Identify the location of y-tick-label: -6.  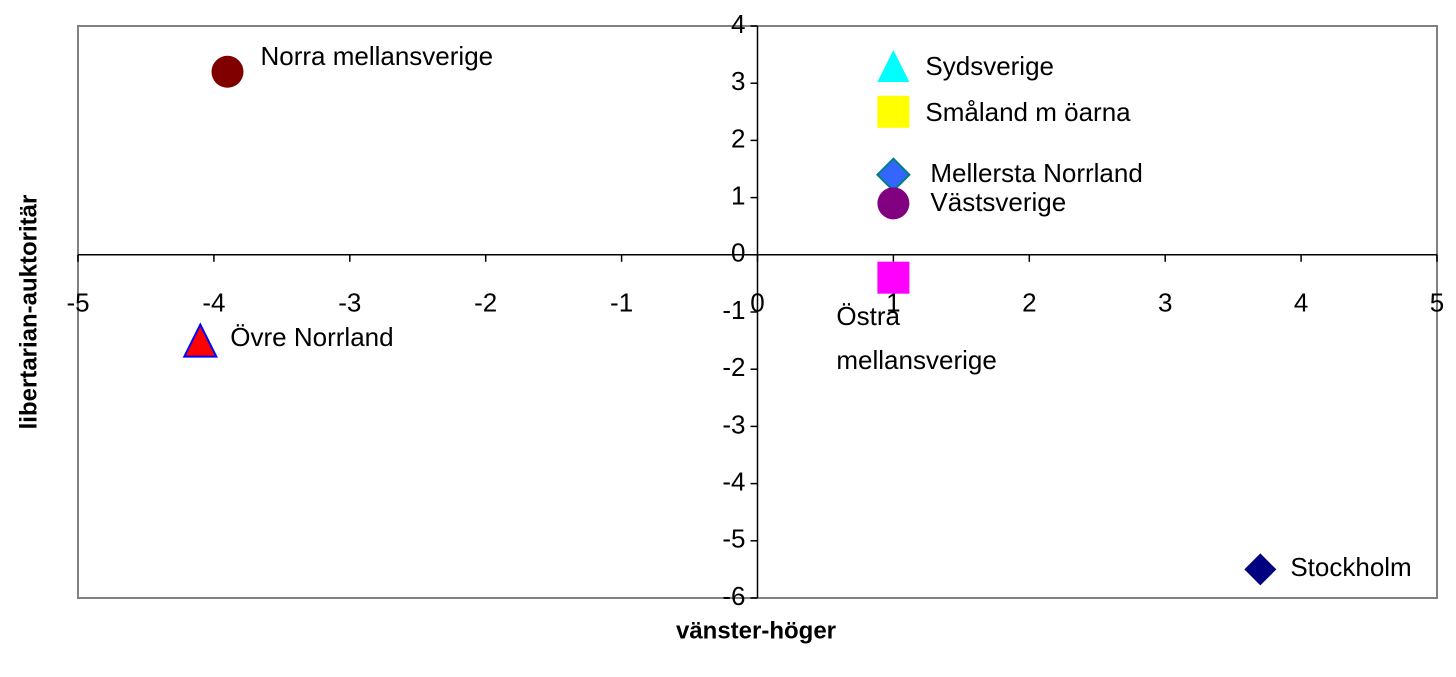
(733, 596).